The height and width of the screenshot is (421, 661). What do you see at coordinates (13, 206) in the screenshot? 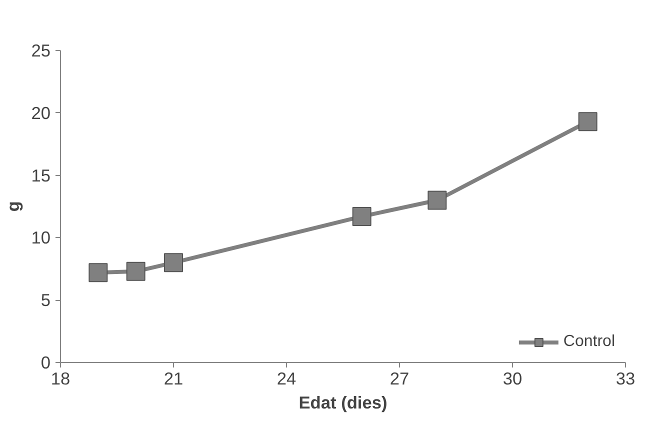
I see `y-axis-title: g` at bounding box center [13, 206].